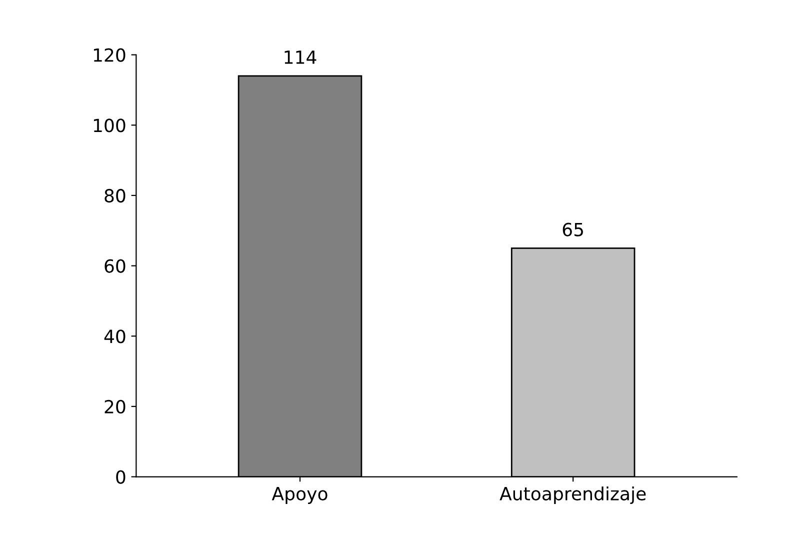 This screenshot has height=548, width=801. Describe the element at coordinates (300, 57) in the screenshot. I see `data-label: 114` at that location.